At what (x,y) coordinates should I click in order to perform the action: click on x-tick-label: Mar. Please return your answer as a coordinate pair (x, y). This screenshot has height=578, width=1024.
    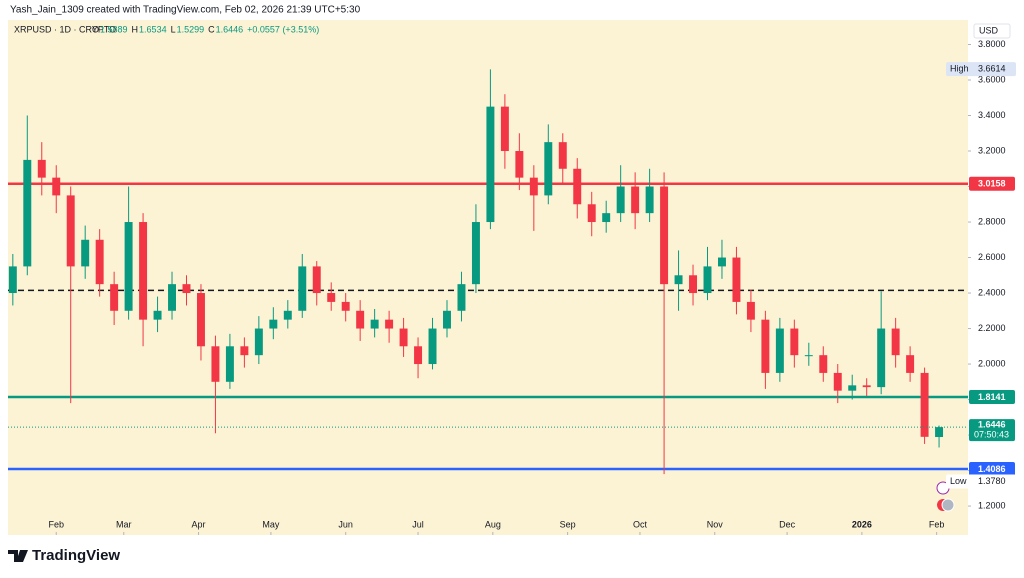
    Looking at the image, I should click on (124, 524).